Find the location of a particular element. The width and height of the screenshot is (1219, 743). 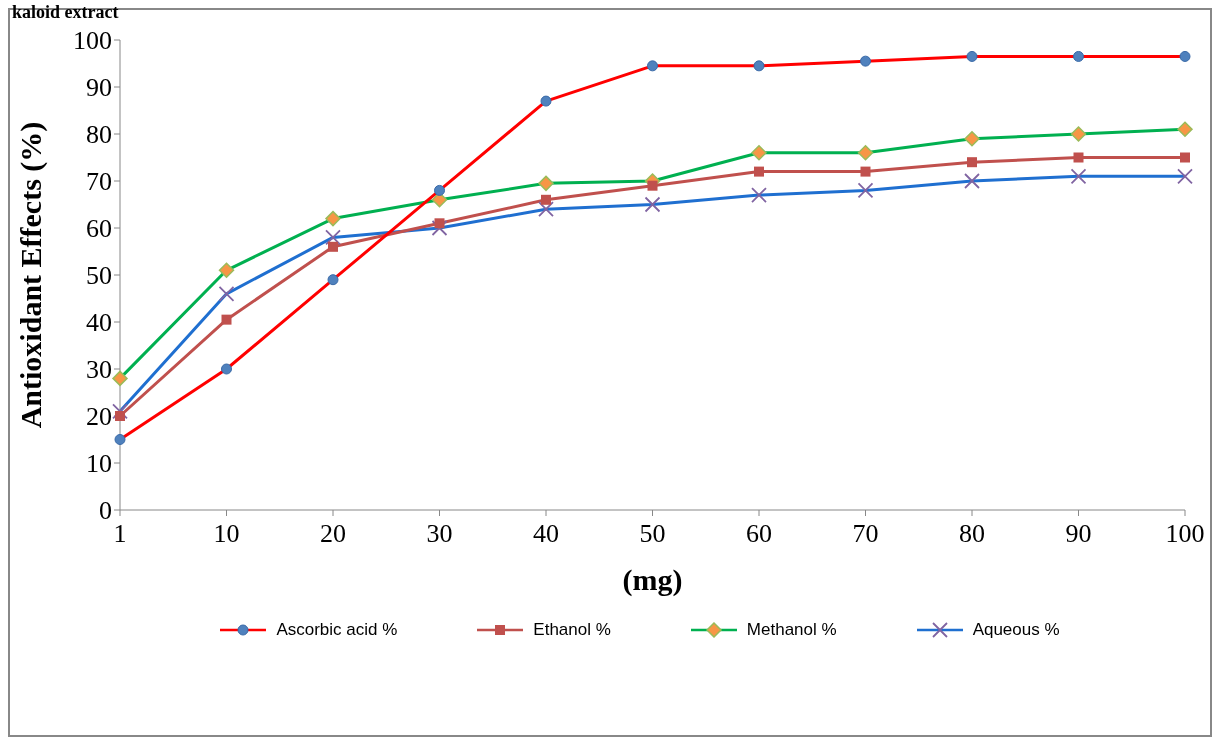

x-tick-label: 30 is located at coordinates (439, 534).